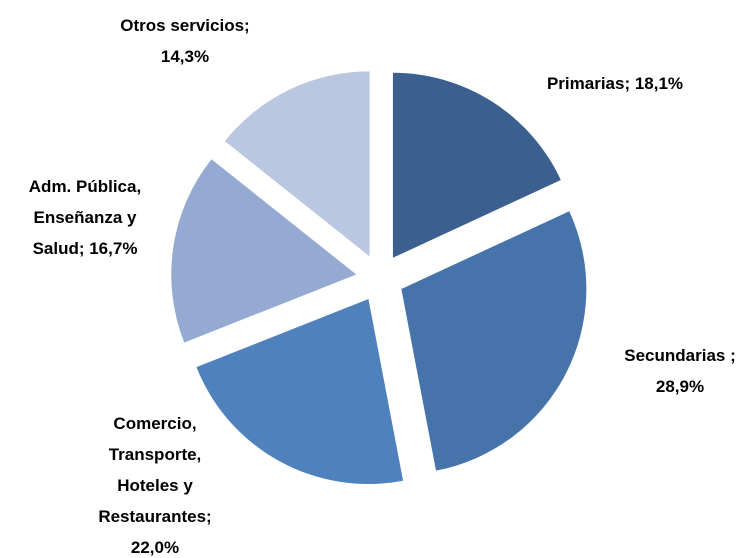  Describe the element at coordinates (154, 423) in the screenshot. I see `data-label-line: Comercio,` at that location.